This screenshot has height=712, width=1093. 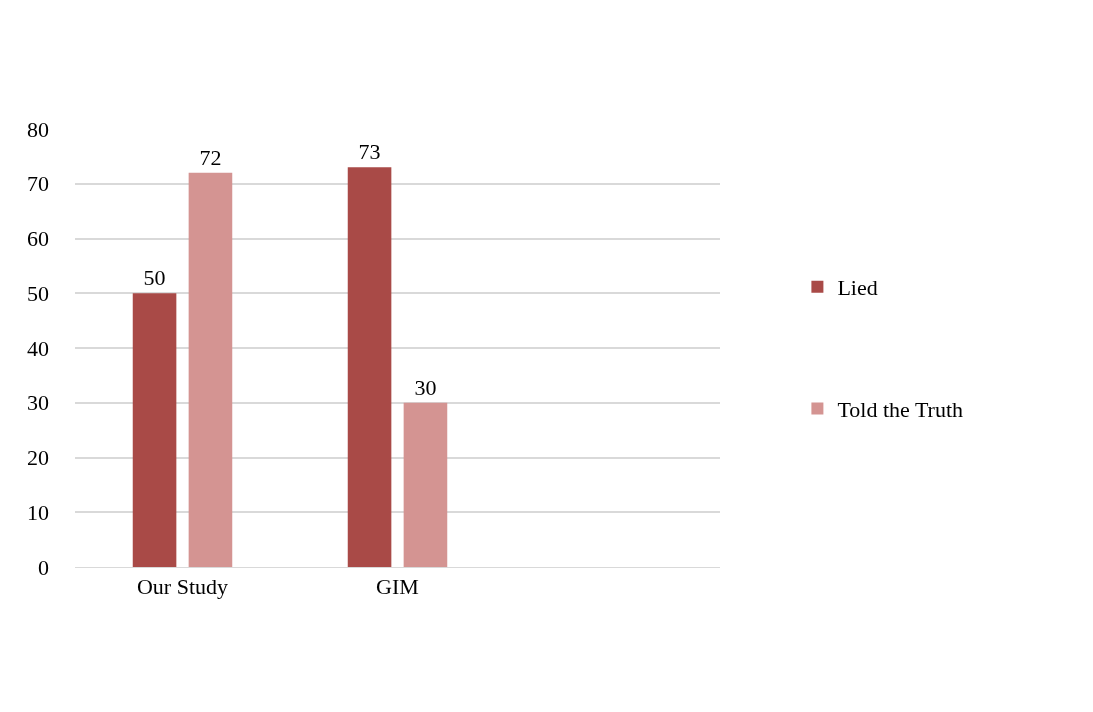 What do you see at coordinates (154, 278) in the screenshot?
I see `data-label: 50` at bounding box center [154, 278].